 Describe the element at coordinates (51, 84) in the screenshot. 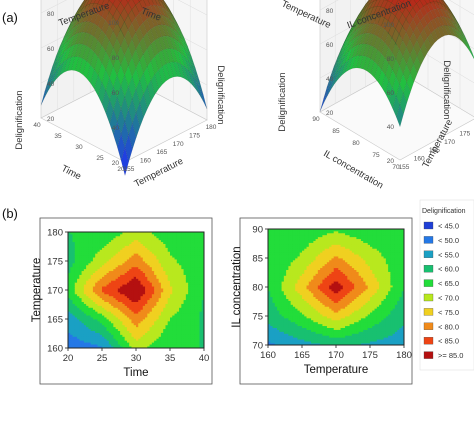

I see `z-right-tick-label: 40` at that location.